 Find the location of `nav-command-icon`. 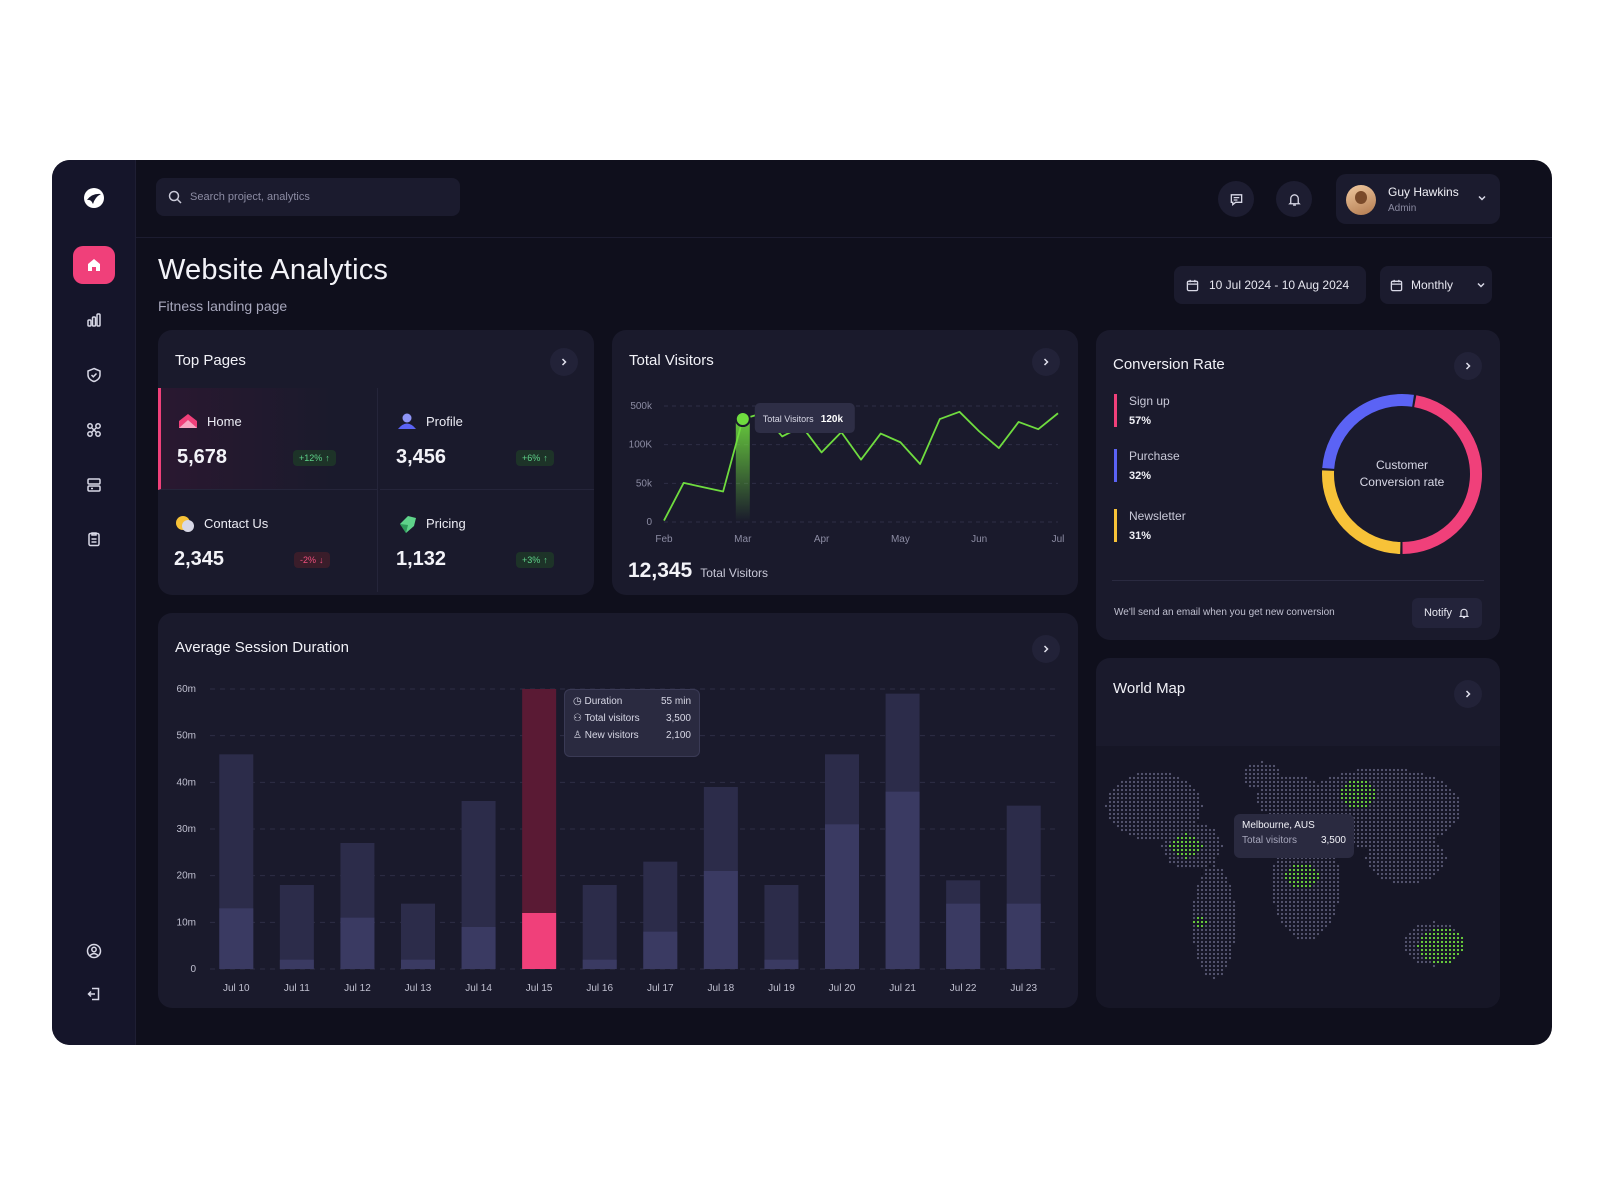

nav-command-icon is located at coordinates (94, 430).